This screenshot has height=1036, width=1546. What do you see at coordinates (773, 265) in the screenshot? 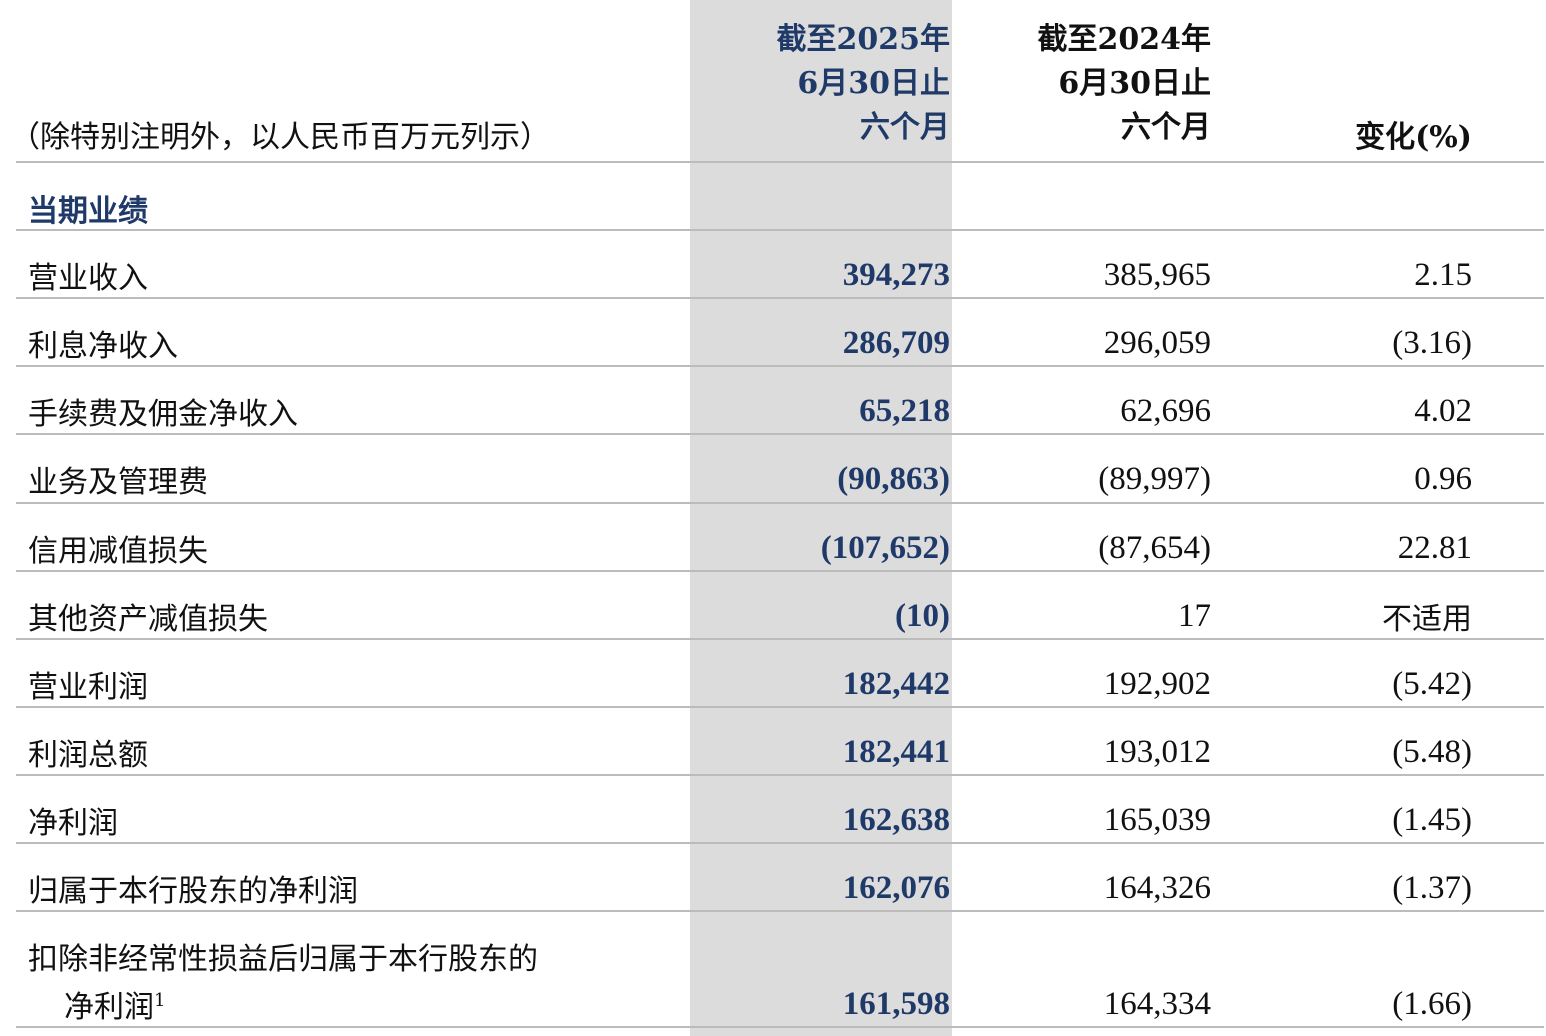
I see `table-row: 营业收入 394,273 385,965 2.15` at bounding box center [773, 265].